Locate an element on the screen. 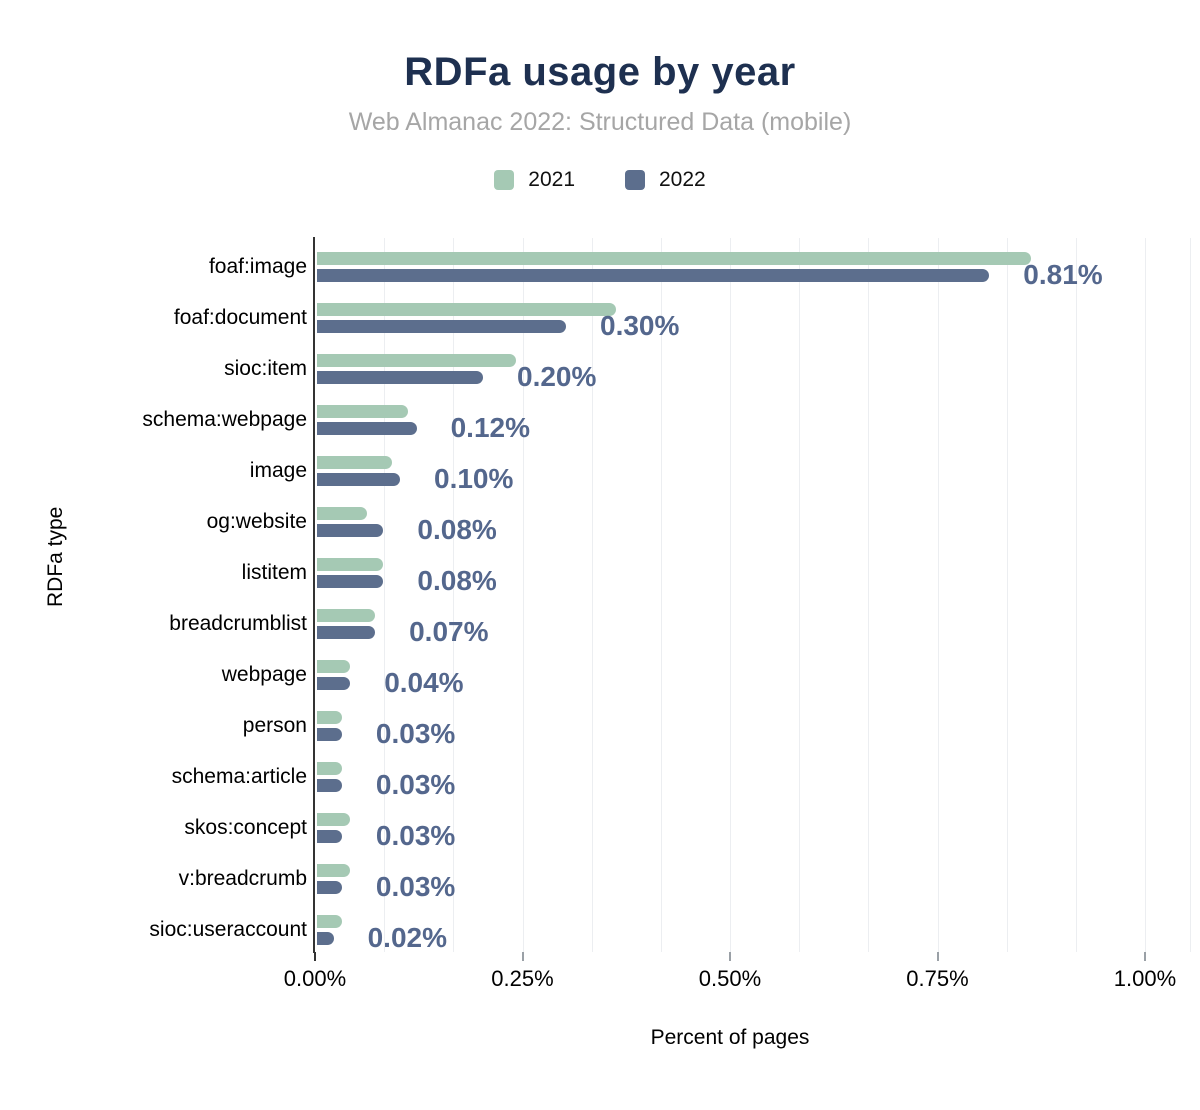 This screenshot has height=1110, width=1200. category-label: image is located at coordinates (278, 470).